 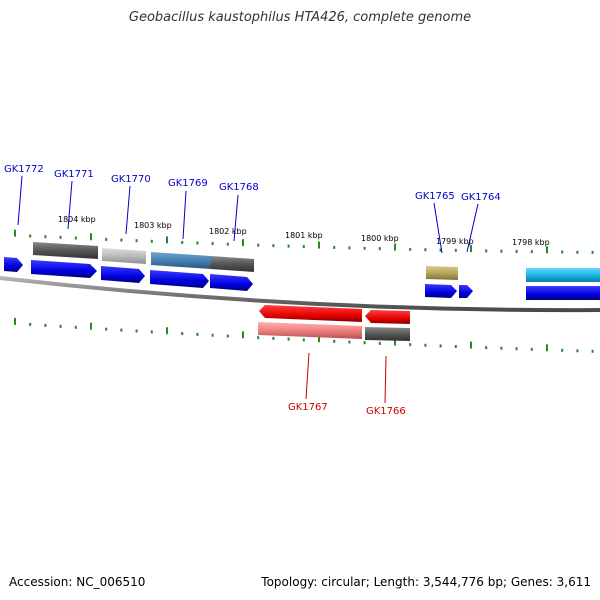 I want to click on scale-label: 1803 kbp, so click(x=153, y=225).